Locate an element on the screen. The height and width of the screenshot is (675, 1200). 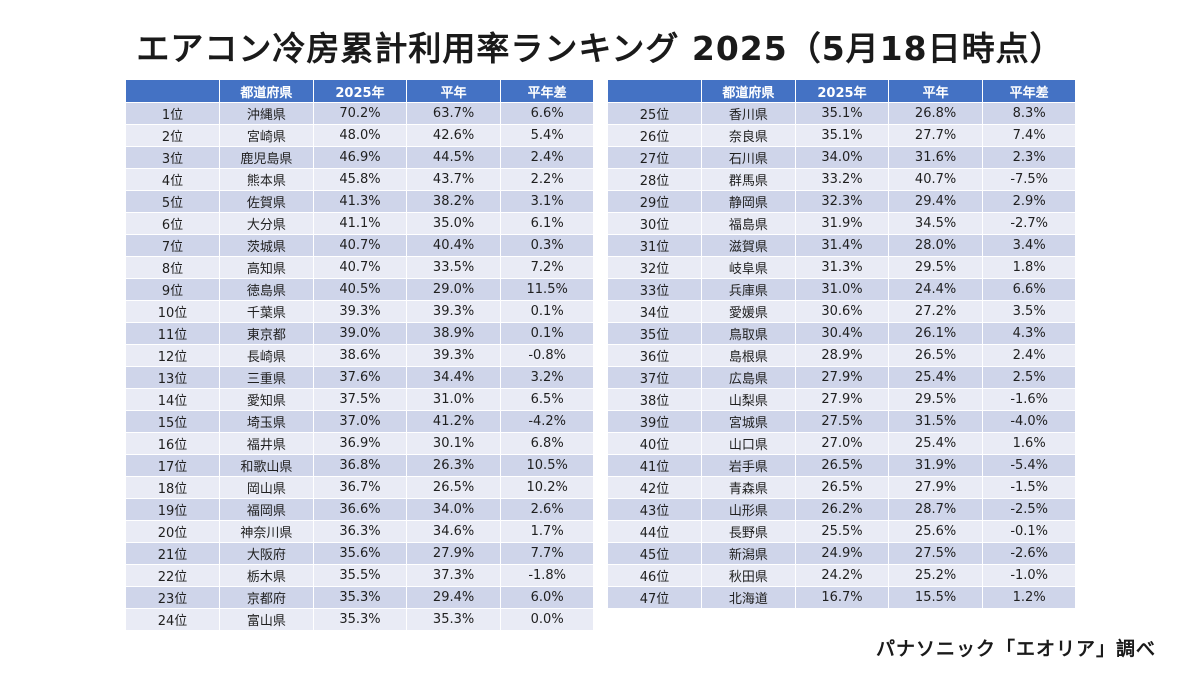
table-row: 44位 長野県 25.5% 25.6% -0.1% is located at coordinates (842, 531).